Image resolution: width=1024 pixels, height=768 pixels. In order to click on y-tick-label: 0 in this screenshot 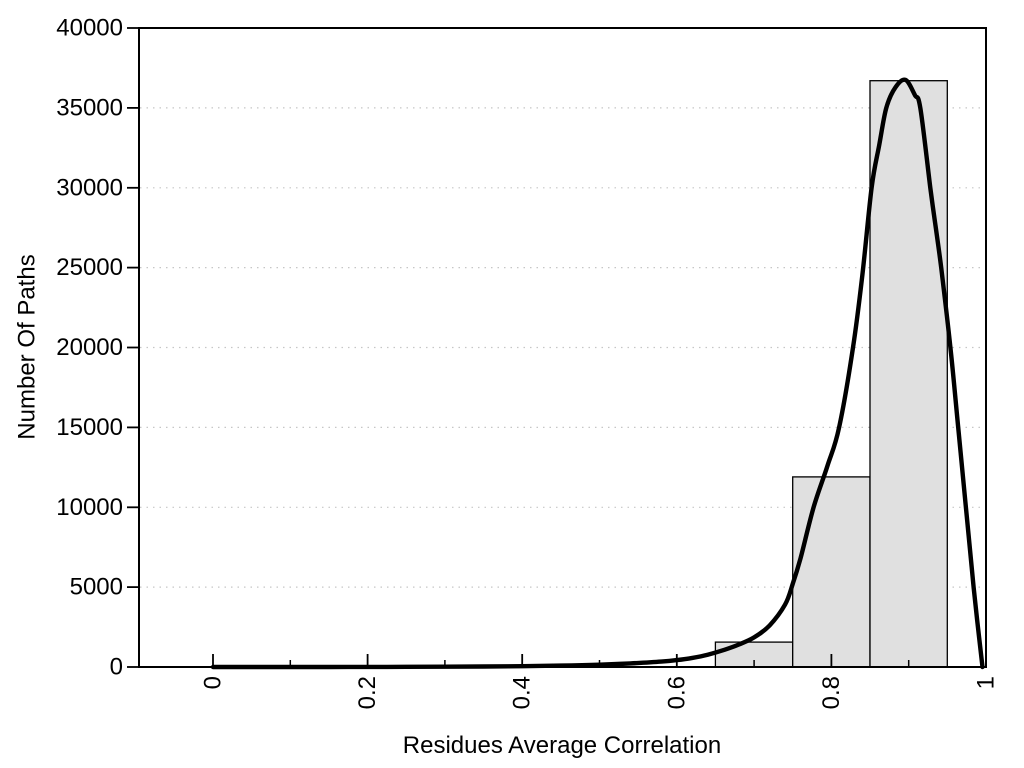, I will do `click(116, 667)`.